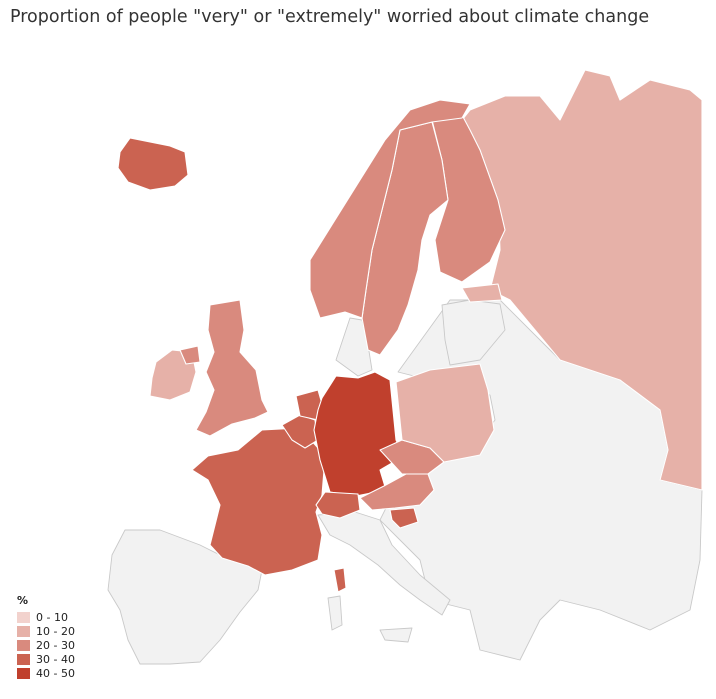 The image size is (716, 699). What do you see at coordinates (384, 563) in the screenshot?
I see `no-data-region-italy` at bounding box center [384, 563].